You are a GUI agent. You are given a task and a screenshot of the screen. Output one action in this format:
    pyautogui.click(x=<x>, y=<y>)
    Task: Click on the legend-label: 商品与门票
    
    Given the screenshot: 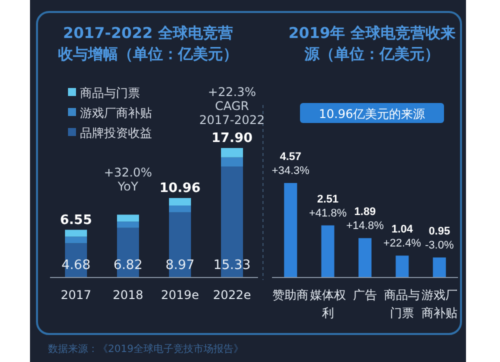 What is the action you would take?
    pyautogui.click(x=110, y=93)
    